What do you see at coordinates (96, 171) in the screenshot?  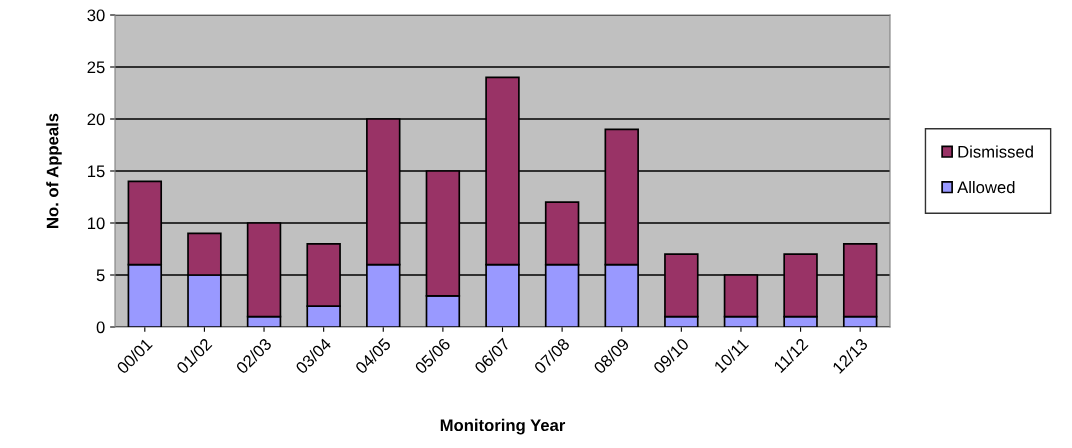 I see `y-tick-label: 15` at bounding box center [96, 171].